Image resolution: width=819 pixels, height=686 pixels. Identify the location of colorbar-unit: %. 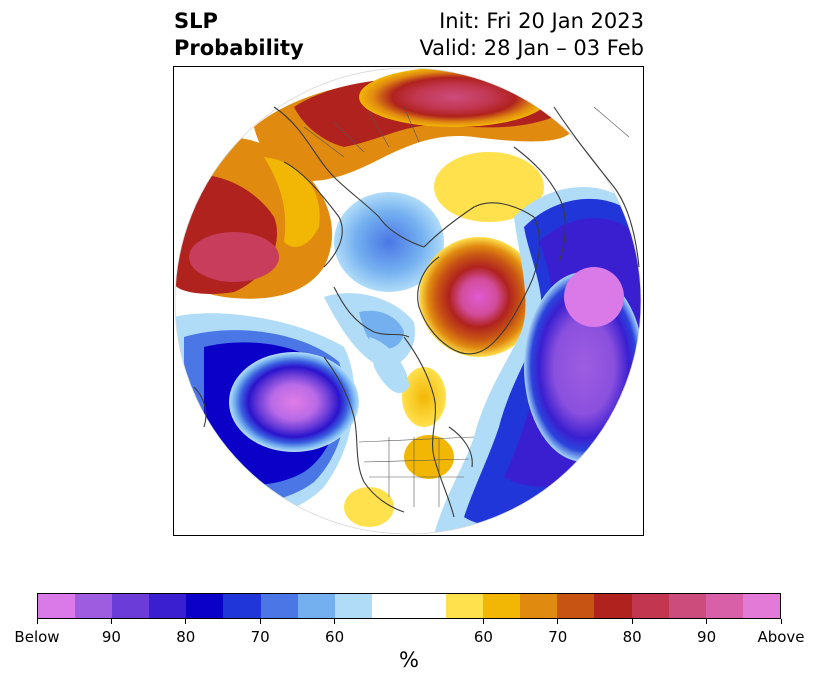
(409, 660).